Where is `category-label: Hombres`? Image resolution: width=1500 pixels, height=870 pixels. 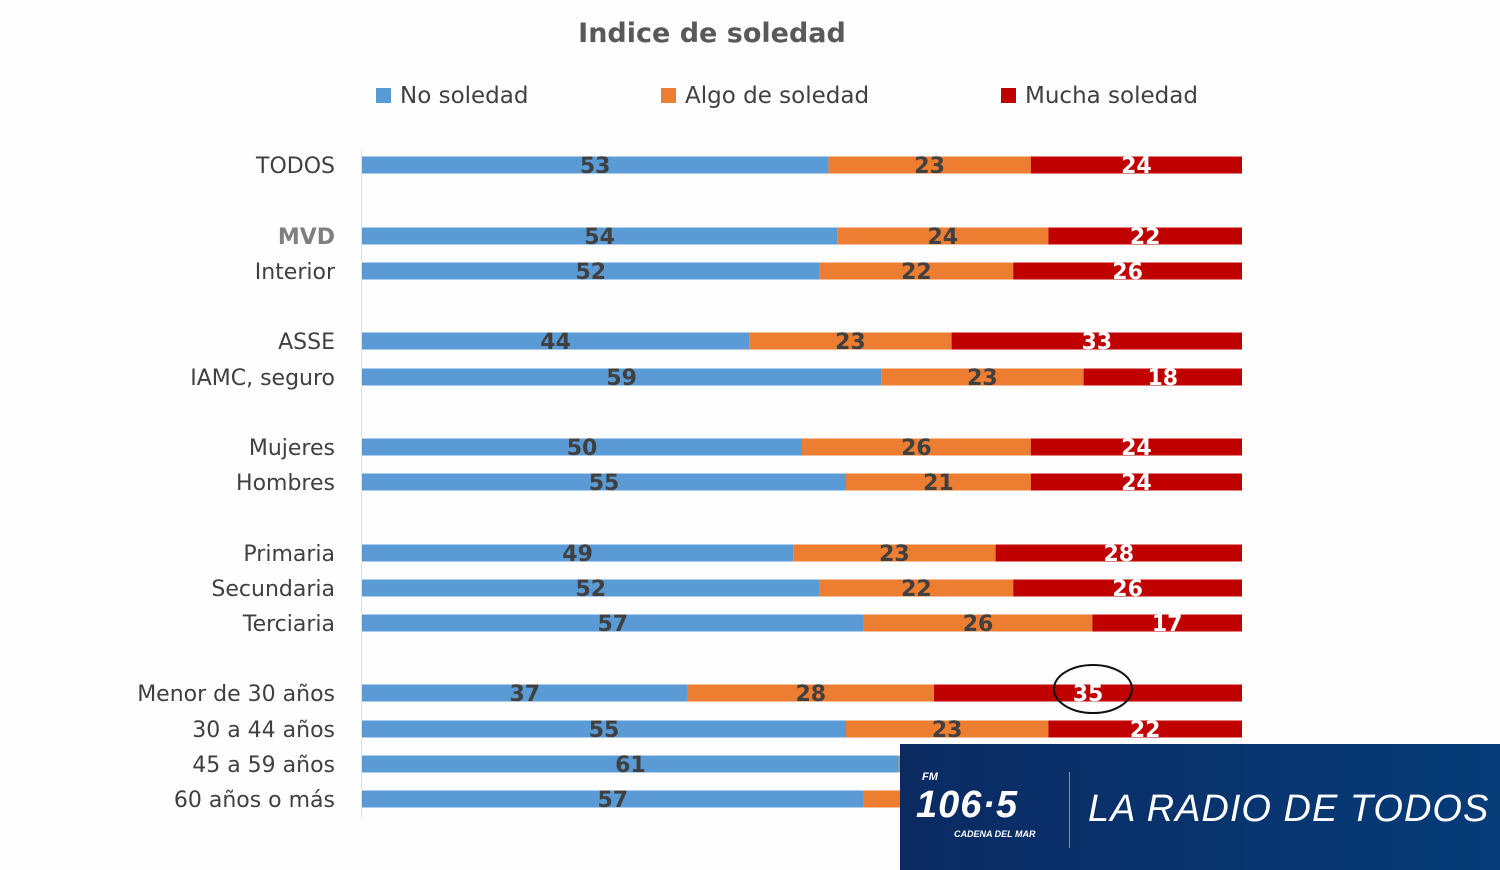 category-label: Hombres is located at coordinates (285, 483).